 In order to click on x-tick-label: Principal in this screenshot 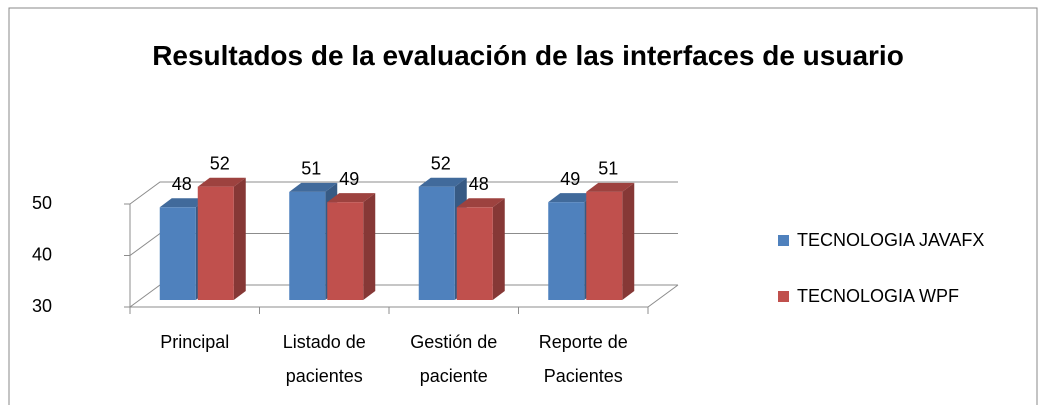, I will do `click(194, 342)`.